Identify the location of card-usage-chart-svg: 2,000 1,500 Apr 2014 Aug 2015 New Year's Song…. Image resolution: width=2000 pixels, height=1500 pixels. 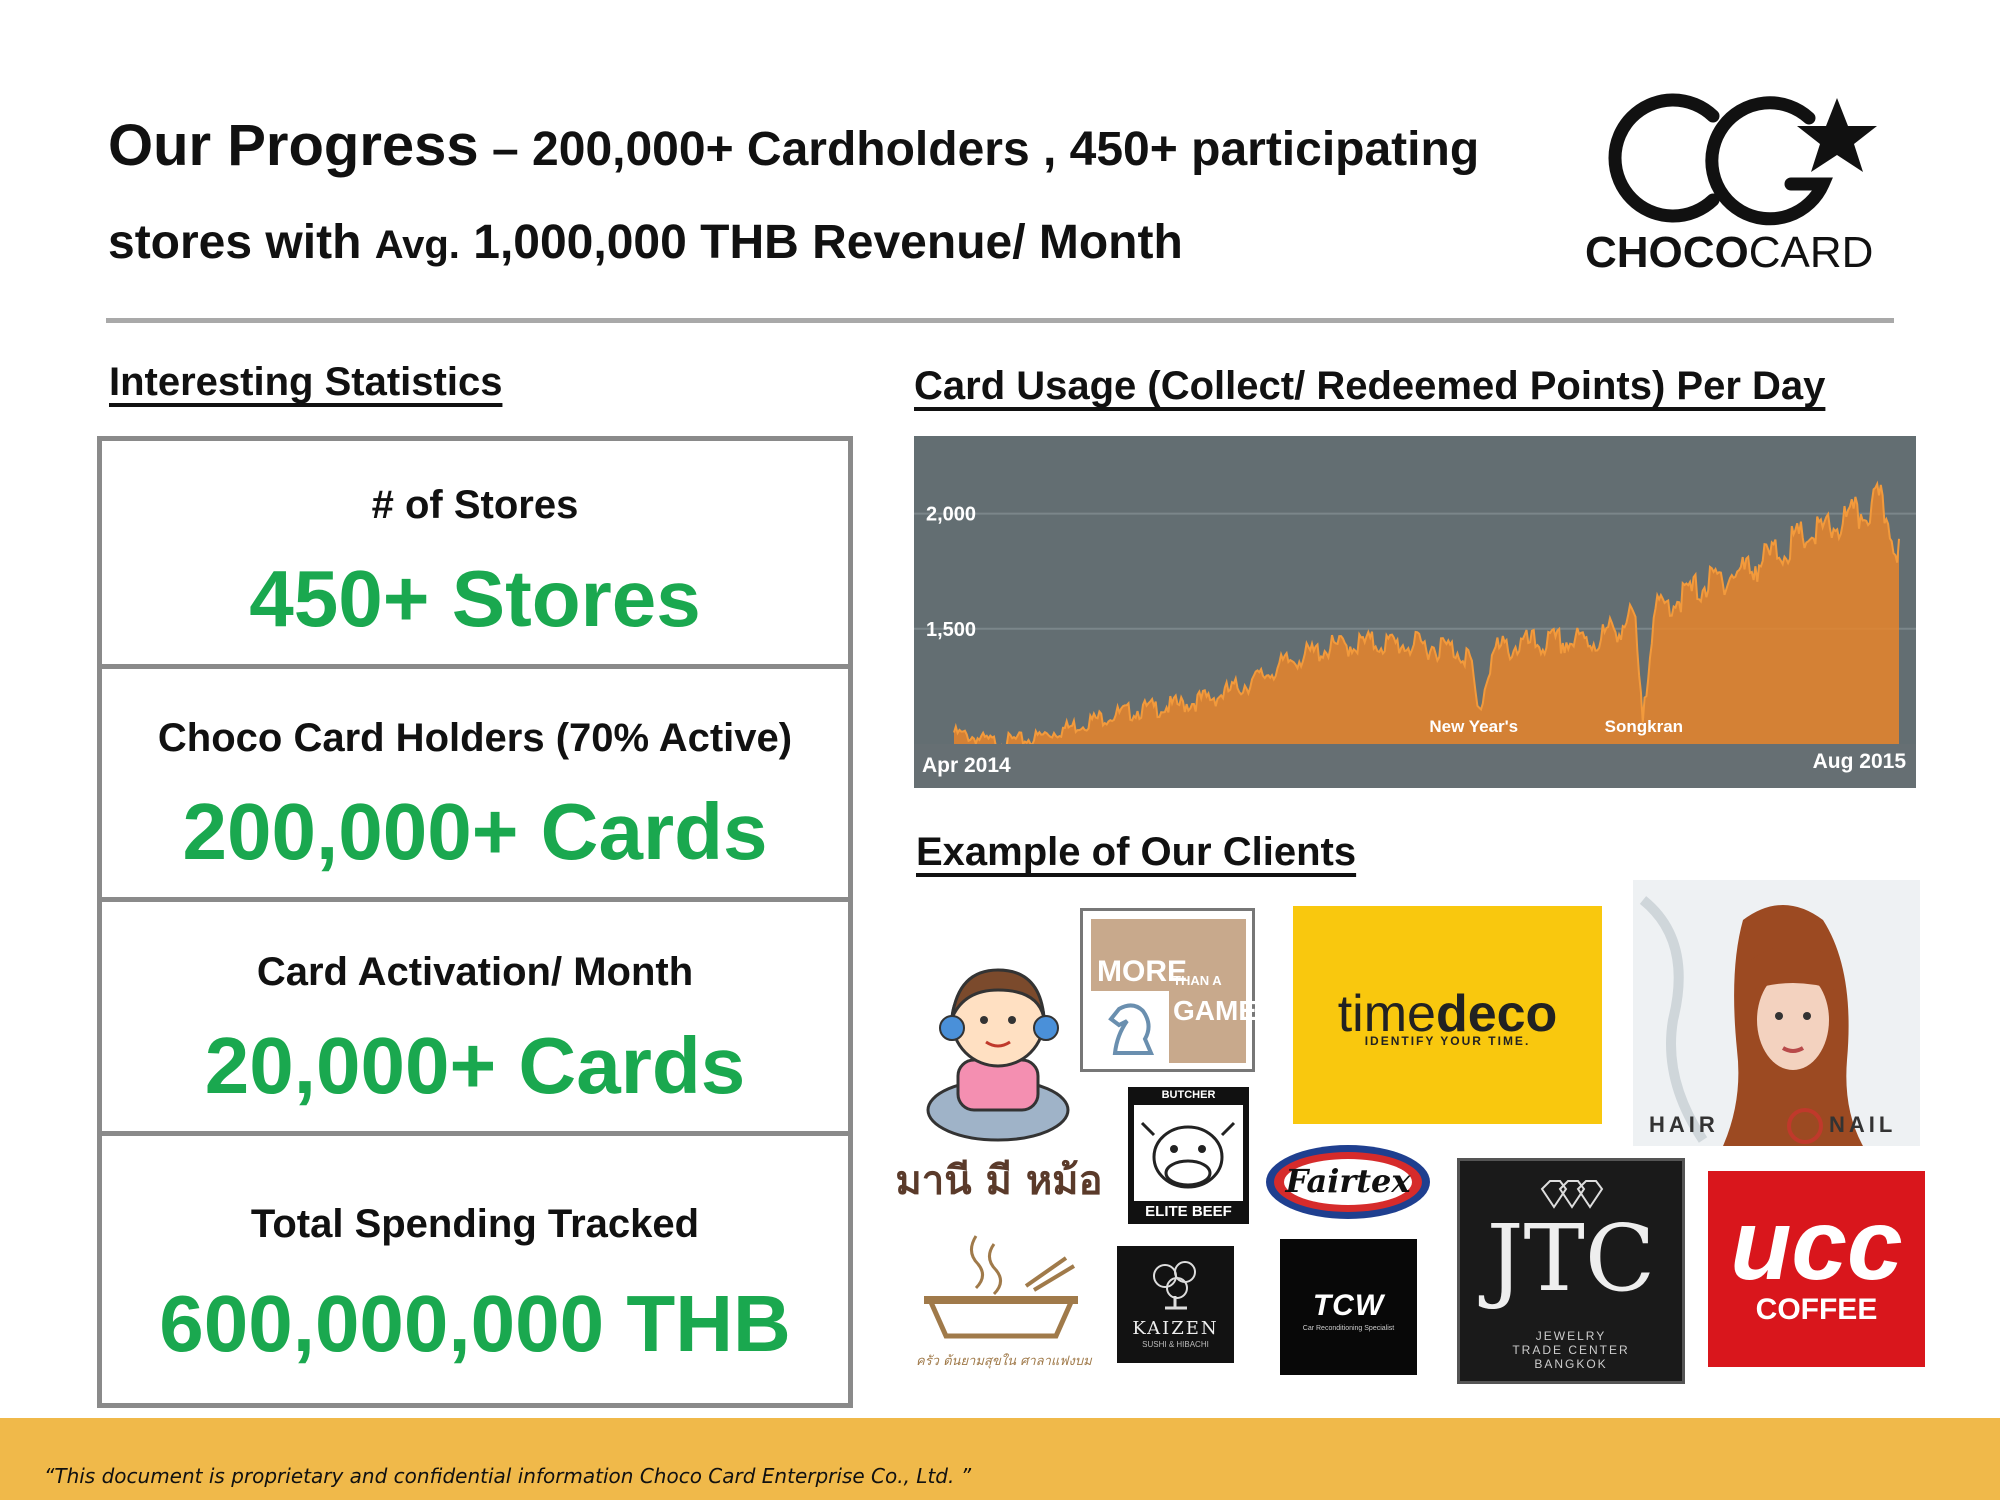
(1415, 612).